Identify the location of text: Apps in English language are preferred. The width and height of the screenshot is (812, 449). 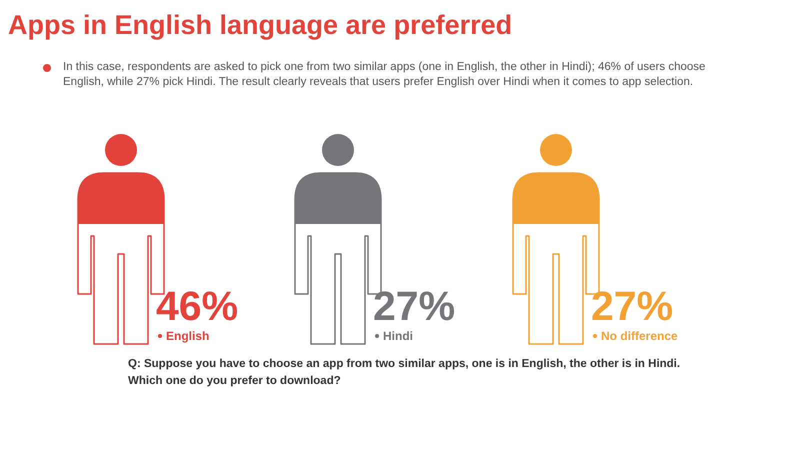
(260, 25).